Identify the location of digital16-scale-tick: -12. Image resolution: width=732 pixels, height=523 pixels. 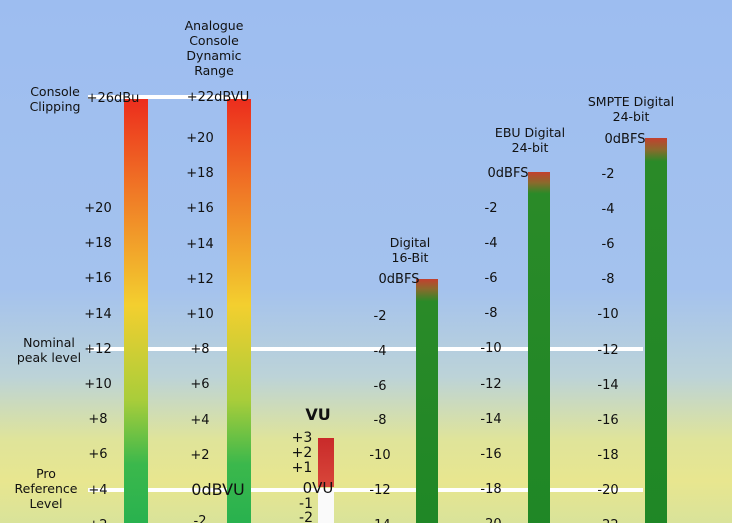
(380, 490).